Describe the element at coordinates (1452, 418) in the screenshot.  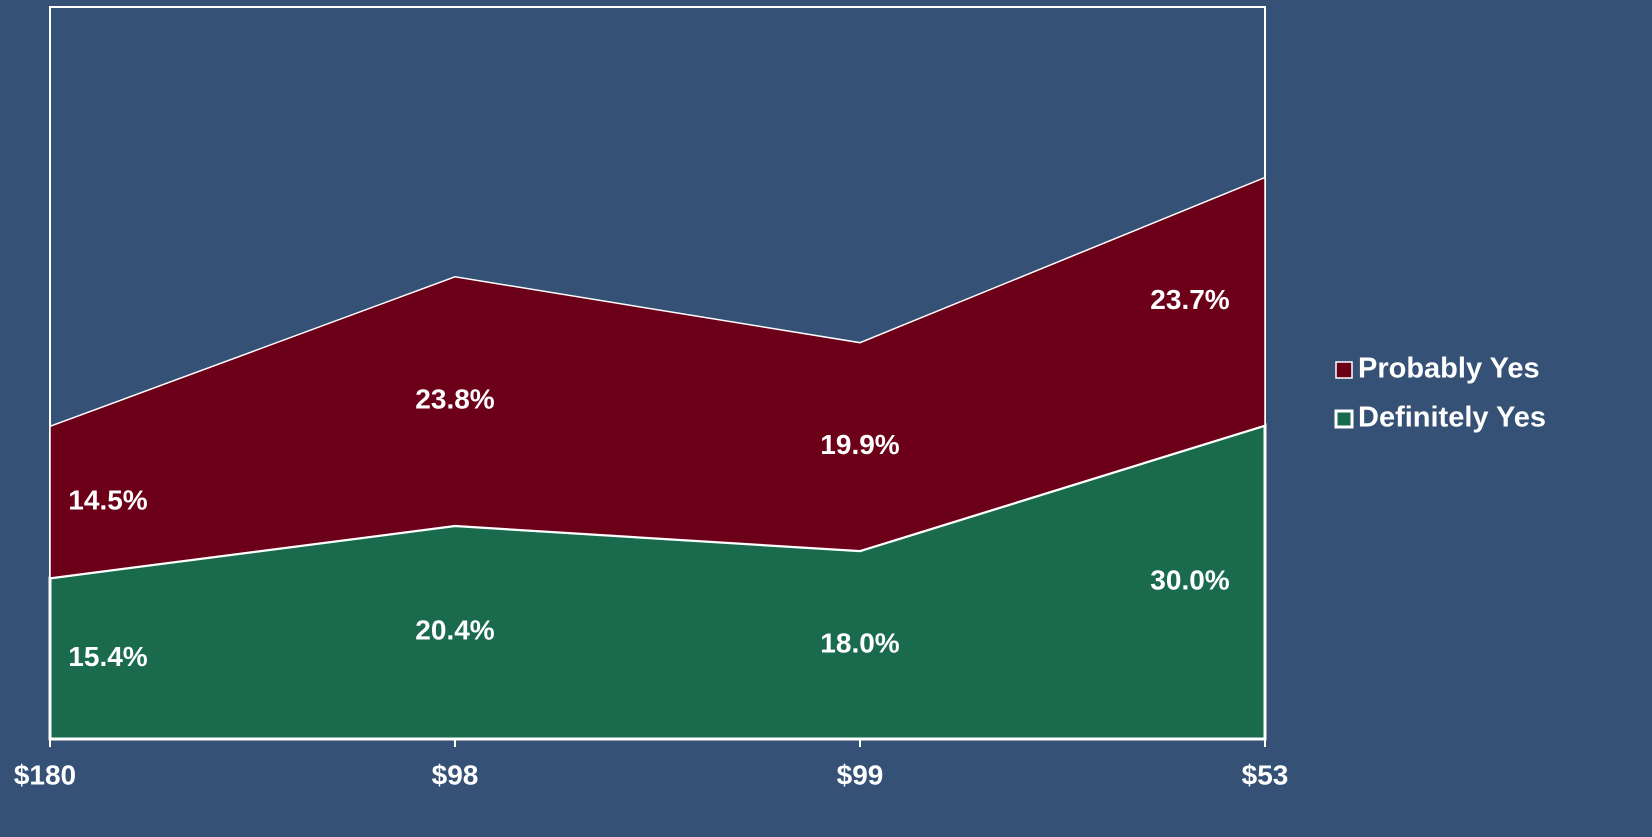
I see `legend-label: Definitely Yes` at that location.